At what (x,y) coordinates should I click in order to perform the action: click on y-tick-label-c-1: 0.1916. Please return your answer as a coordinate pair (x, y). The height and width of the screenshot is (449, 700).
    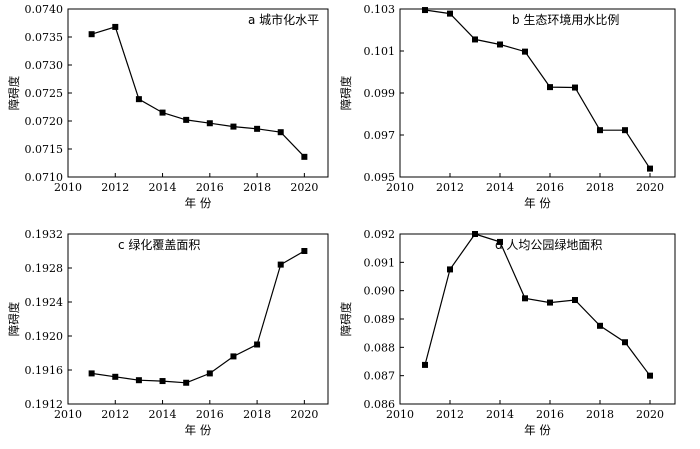
    Looking at the image, I should click on (44, 370).